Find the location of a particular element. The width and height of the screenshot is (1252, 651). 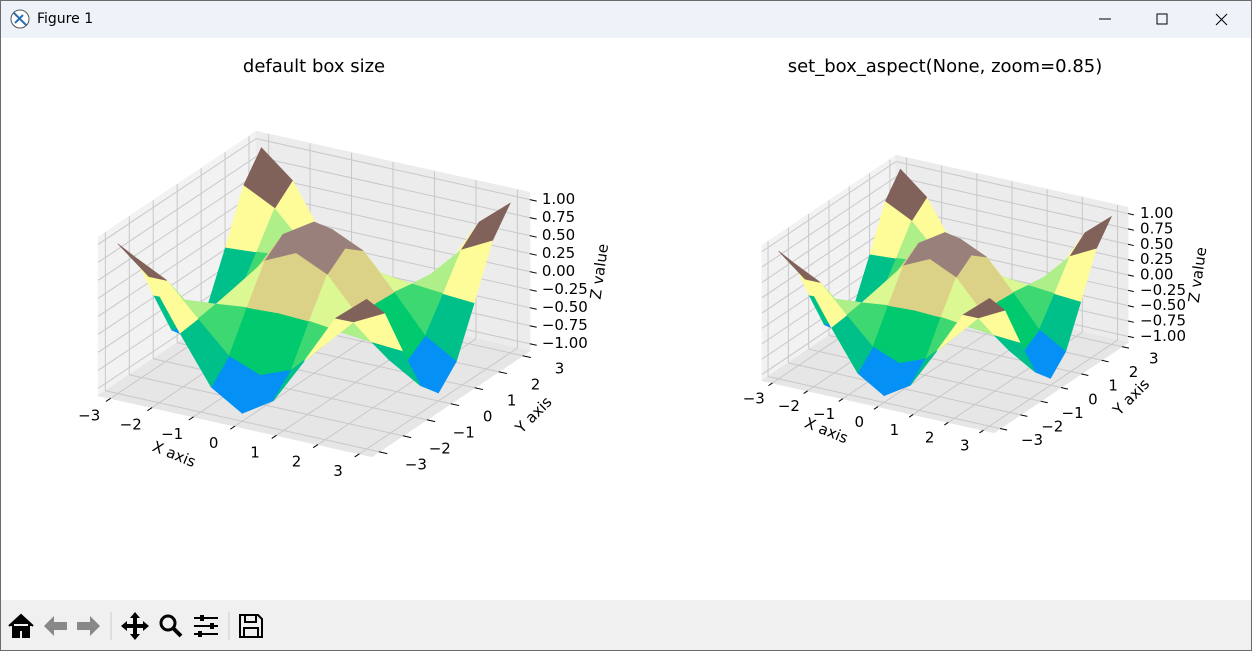

pan-button is located at coordinates (135, 626).